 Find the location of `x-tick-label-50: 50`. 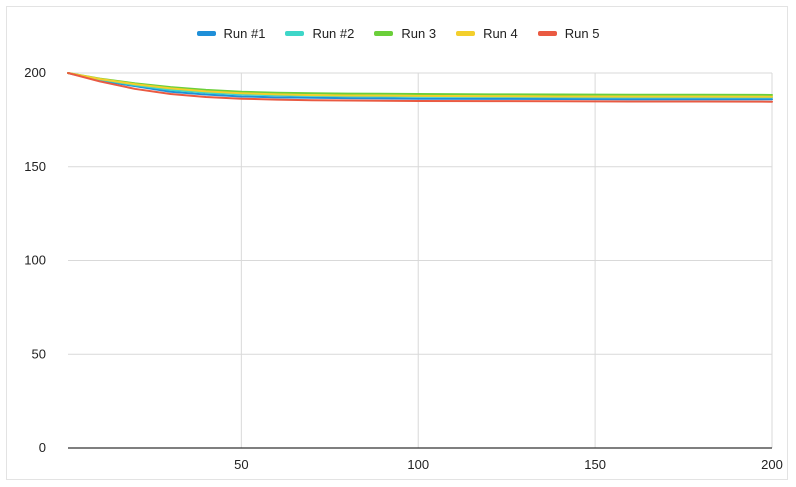

x-tick-label-50: 50 is located at coordinates (241, 464).